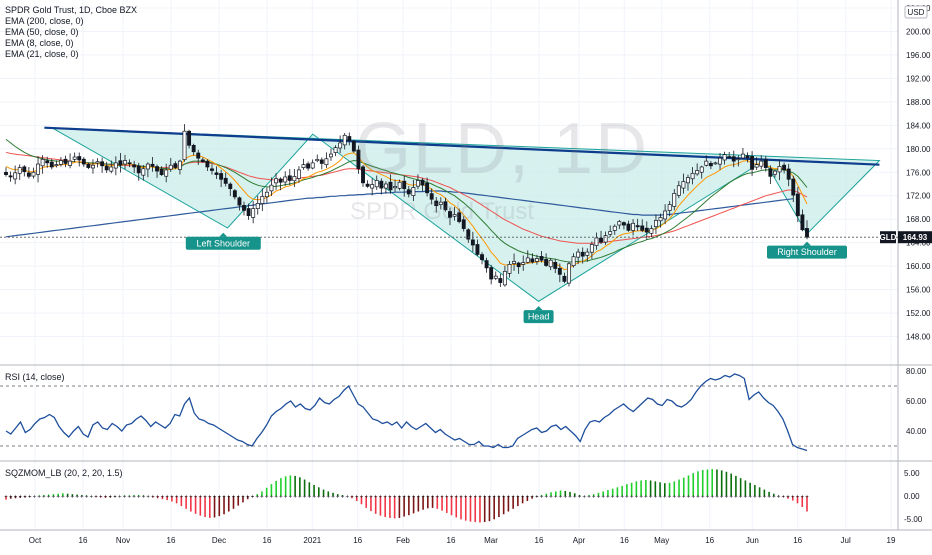 The image size is (932, 555). What do you see at coordinates (35, 377) in the screenshot?
I see `rsi-label: RSI (14, close)` at bounding box center [35, 377].